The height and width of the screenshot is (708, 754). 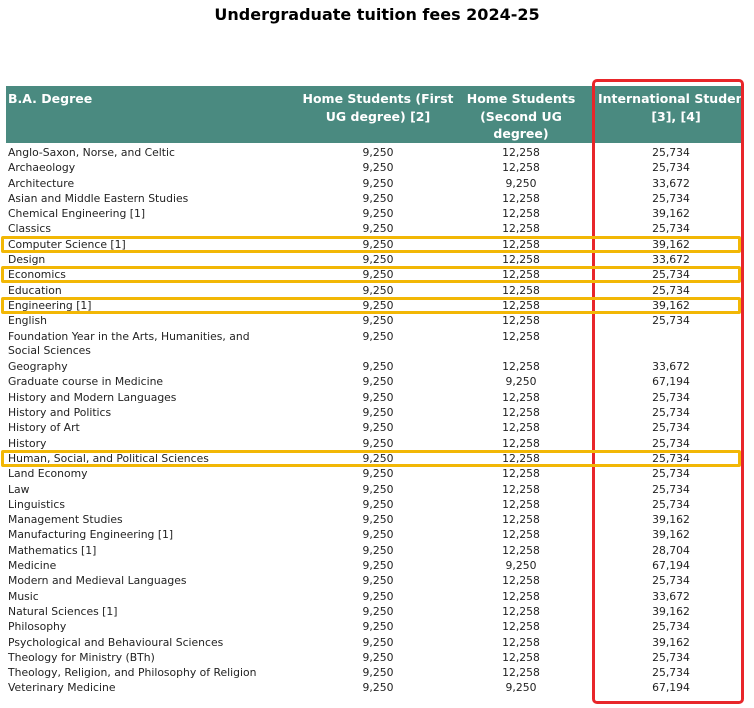 I want to click on table-row: Architecture 9,250 9,250 33,672, so click(x=375, y=184).